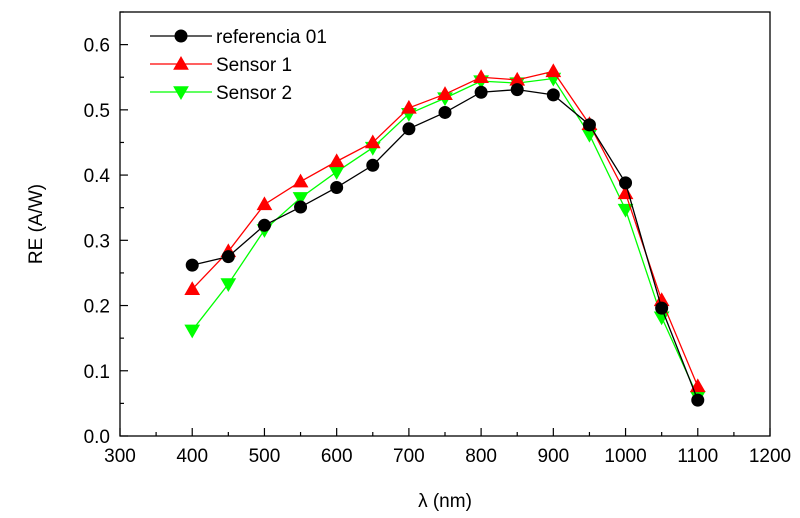 This screenshot has width=800, height=518. I want to click on legend-label: Sensor 1, so click(254, 65).